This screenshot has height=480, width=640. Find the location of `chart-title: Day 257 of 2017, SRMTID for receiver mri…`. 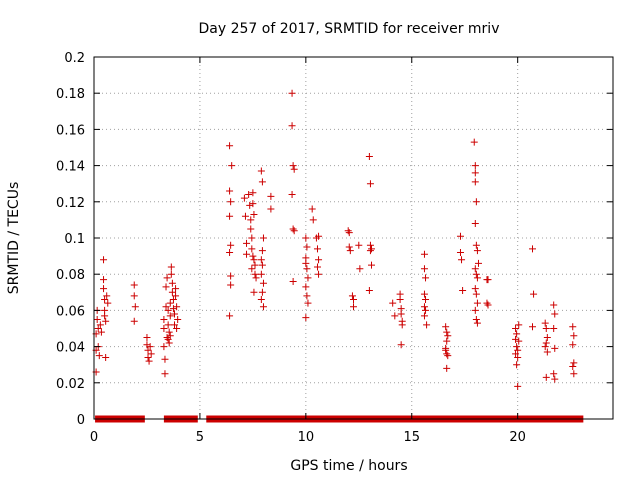

chart-title: Day 257 of 2017, SRMTID for receiver mri… is located at coordinates (349, 29).